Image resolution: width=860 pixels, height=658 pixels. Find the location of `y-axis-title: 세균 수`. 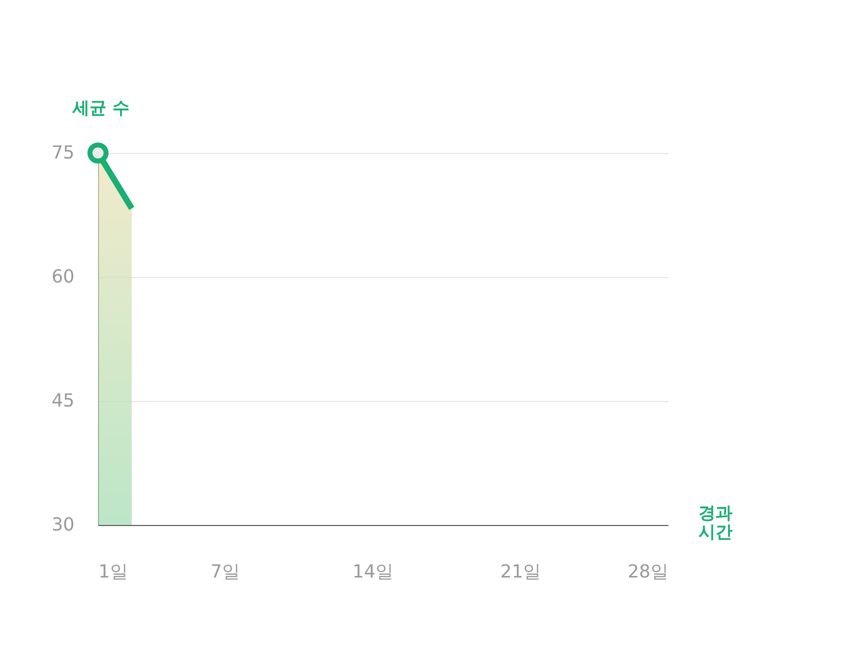

y-axis-title: 세균 수 is located at coordinates (101, 108).